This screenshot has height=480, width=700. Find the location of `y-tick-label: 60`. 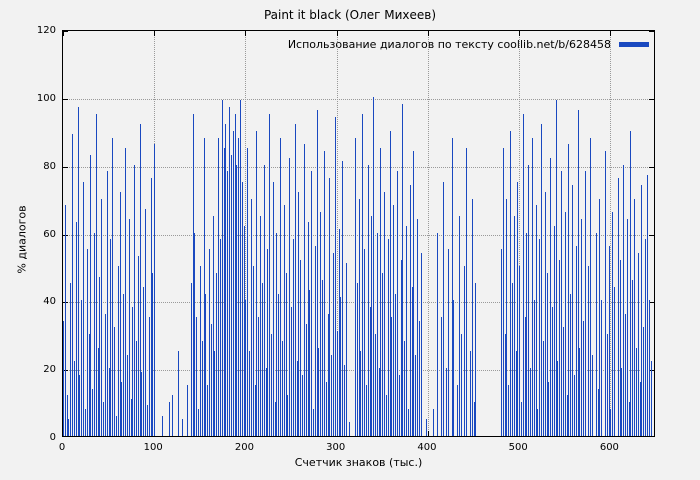

y-tick-label: 60 is located at coordinates (49, 234).